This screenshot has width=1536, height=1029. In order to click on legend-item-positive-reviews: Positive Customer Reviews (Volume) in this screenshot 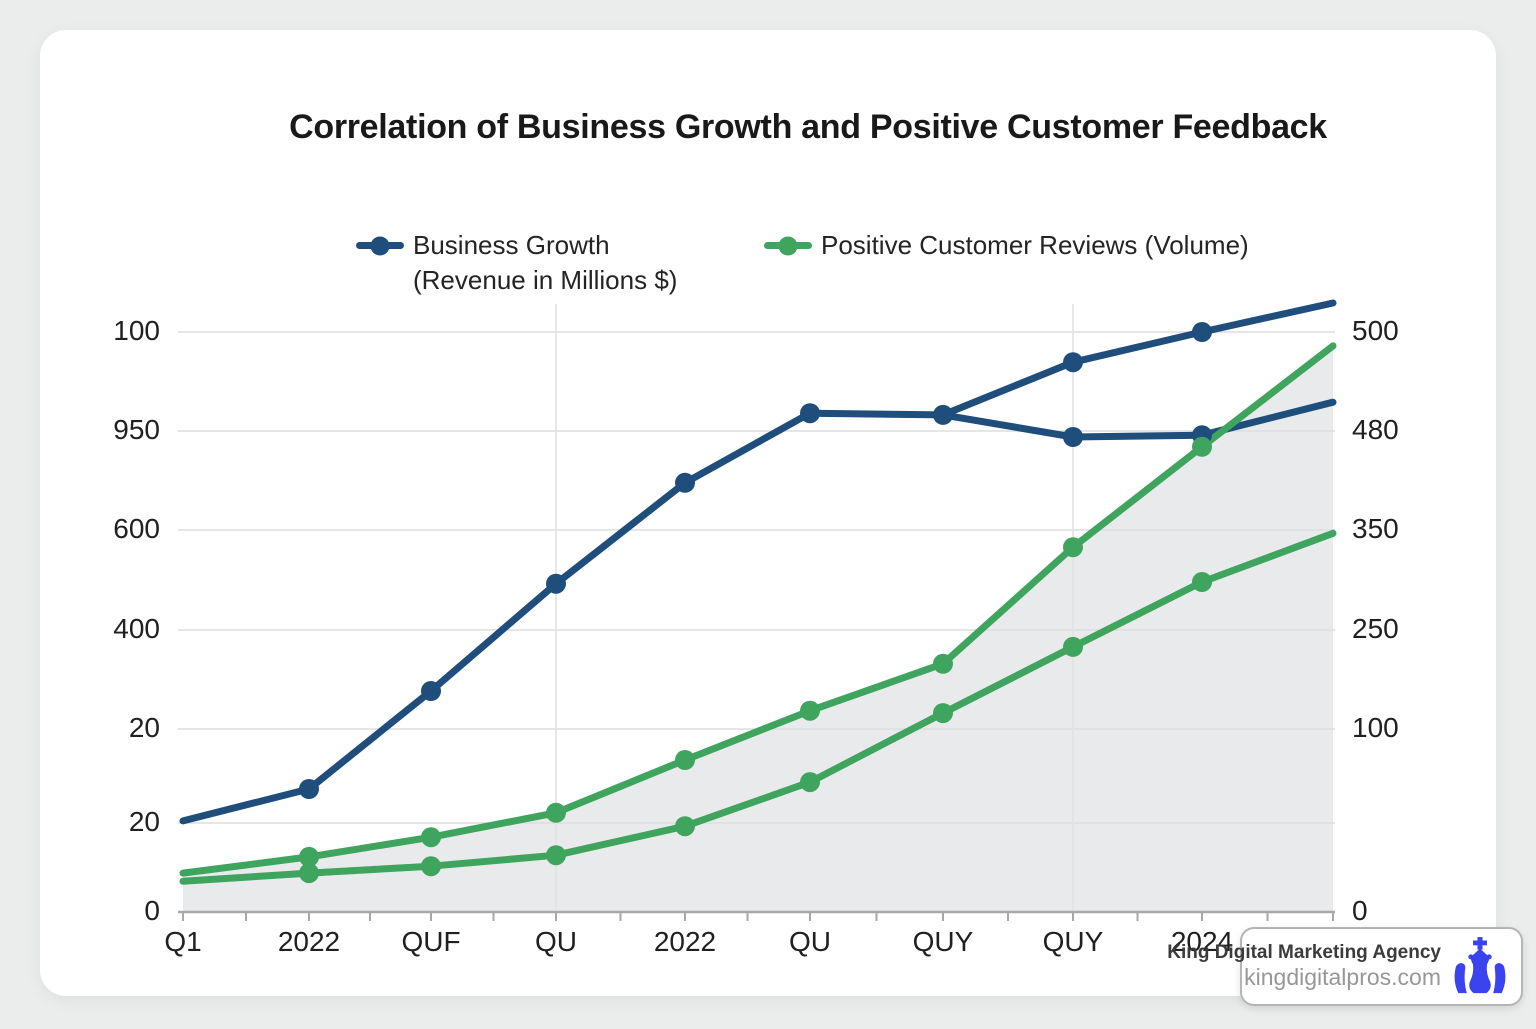, I will do `click(1006, 245)`.